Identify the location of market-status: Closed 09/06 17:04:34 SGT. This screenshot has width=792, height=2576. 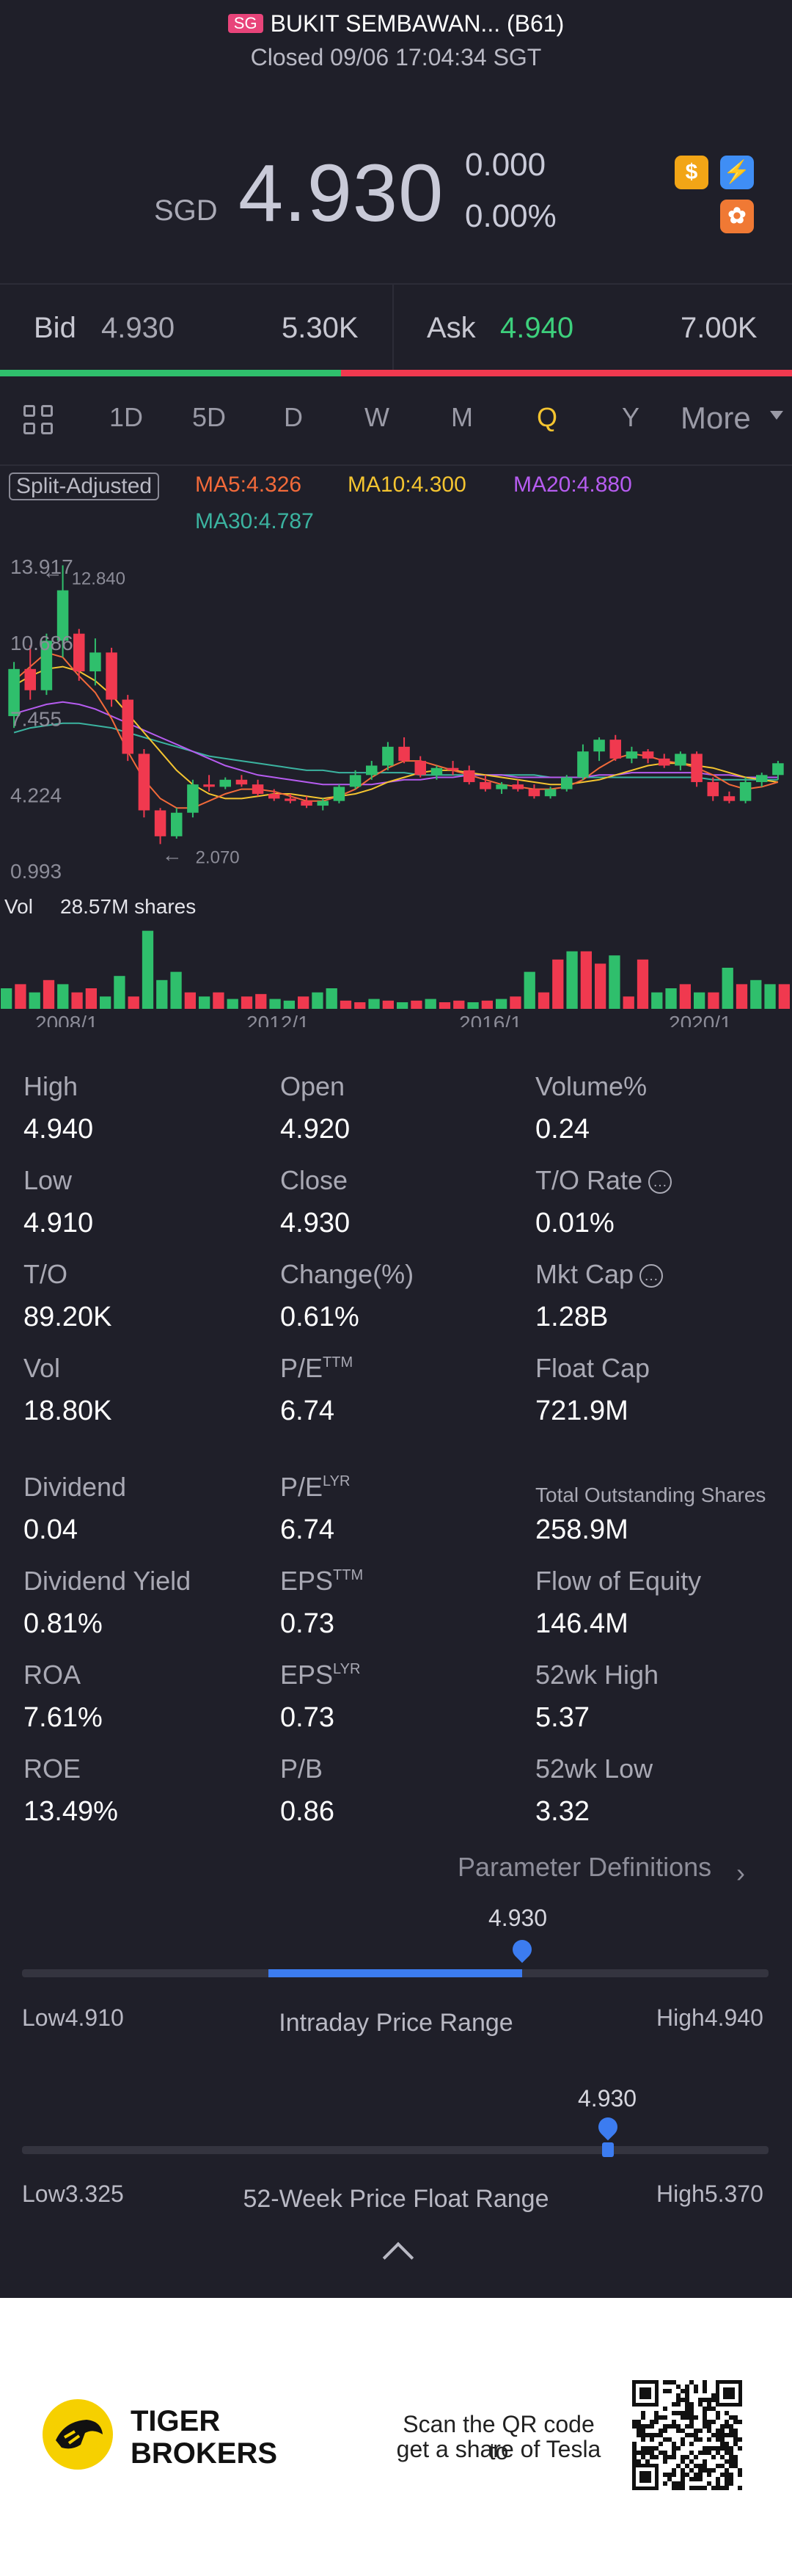
(396, 57).